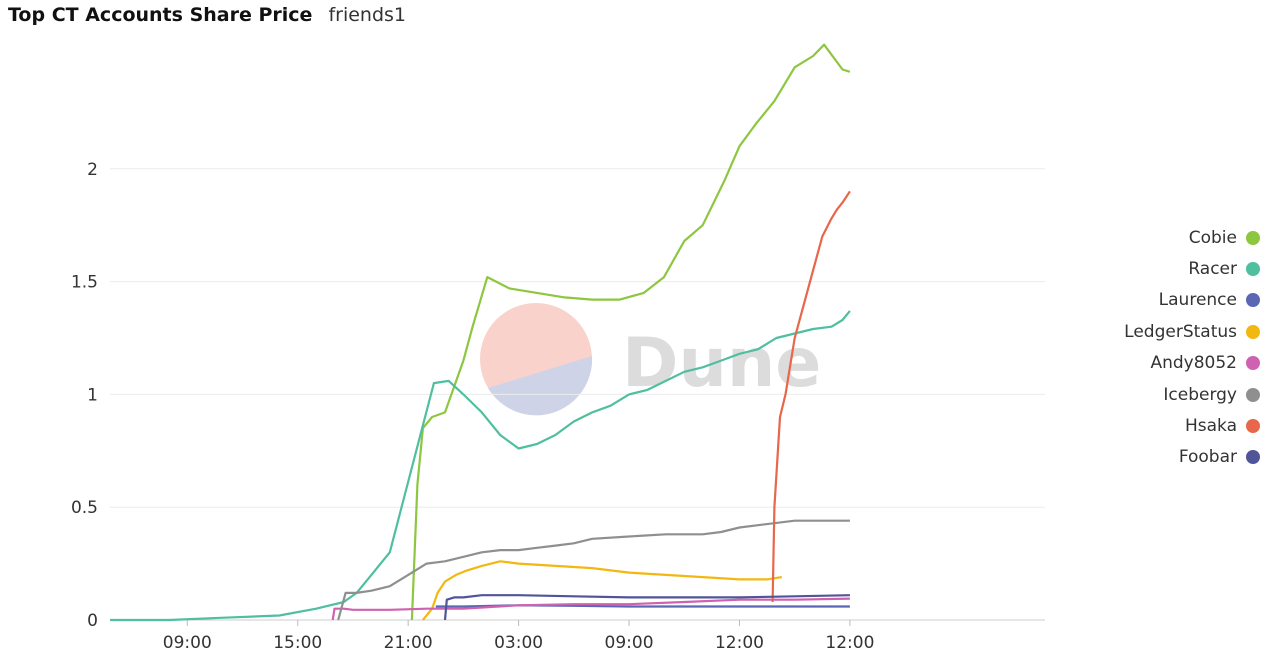 Image resolution: width=1280 pixels, height=658 pixels. What do you see at coordinates (1197, 300) in the screenshot?
I see `legend-label: Laurence` at bounding box center [1197, 300].